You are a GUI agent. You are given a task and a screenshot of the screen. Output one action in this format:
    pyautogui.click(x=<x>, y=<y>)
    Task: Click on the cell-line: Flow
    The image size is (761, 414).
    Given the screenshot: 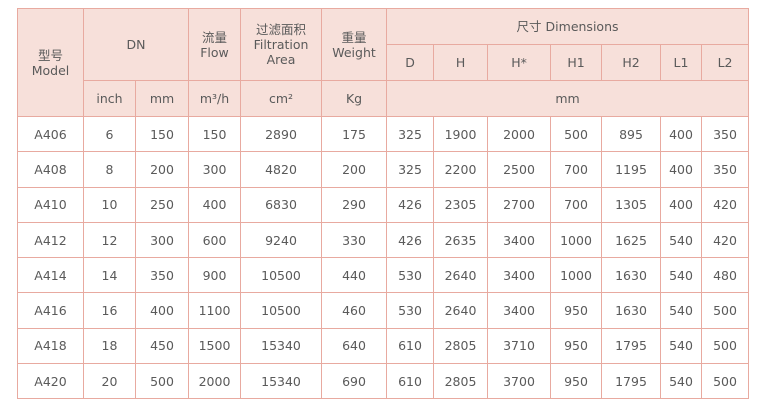 What is the action you would take?
    pyautogui.click(x=214, y=52)
    